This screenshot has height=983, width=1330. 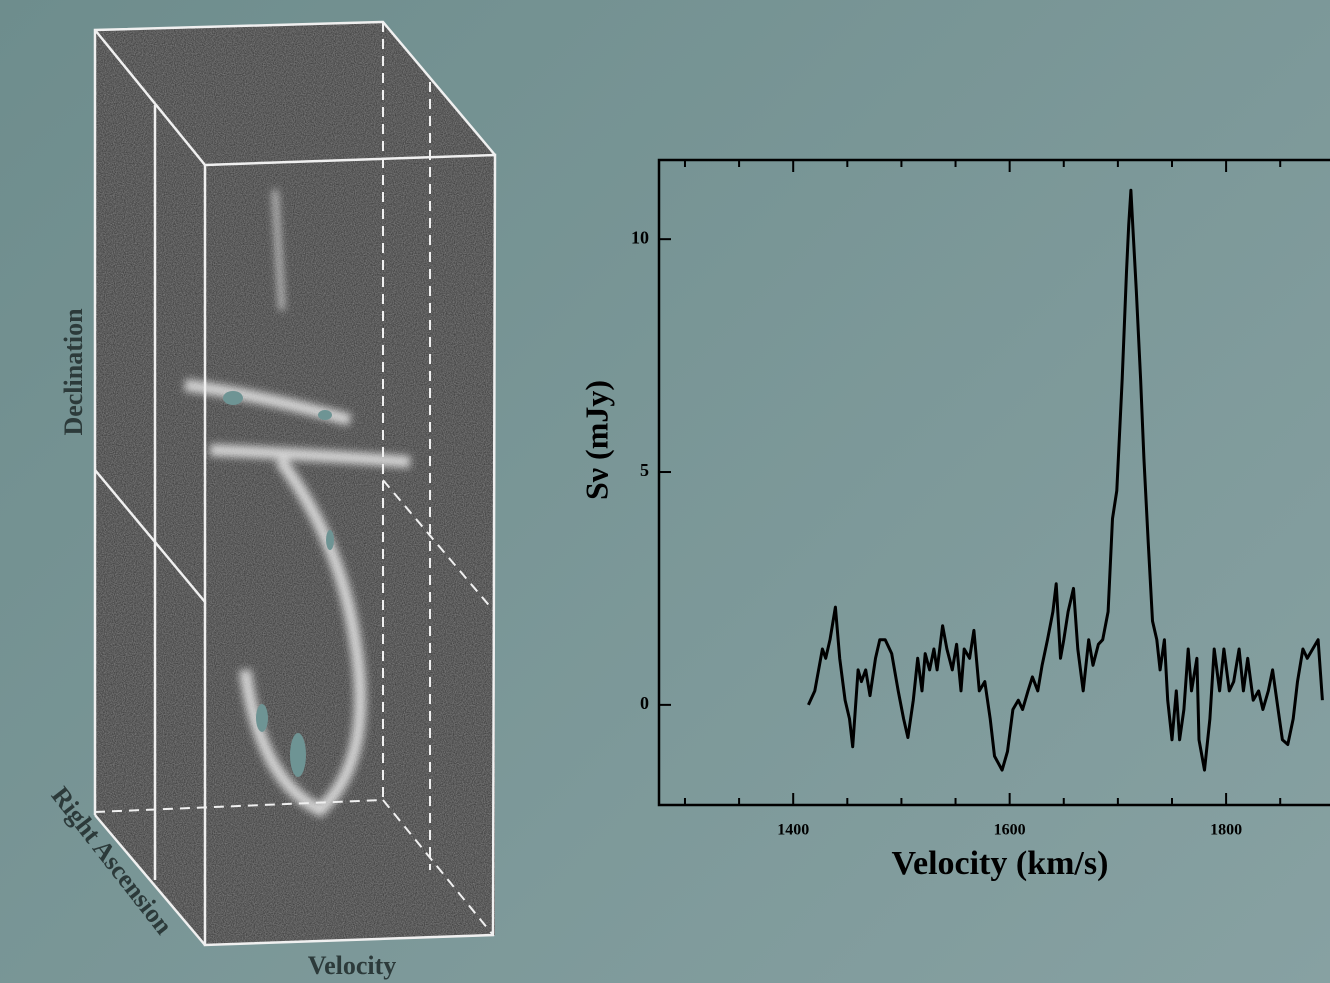 What do you see at coordinates (640, 237) in the screenshot?
I see `y-tick-label: 10` at bounding box center [640, 237].